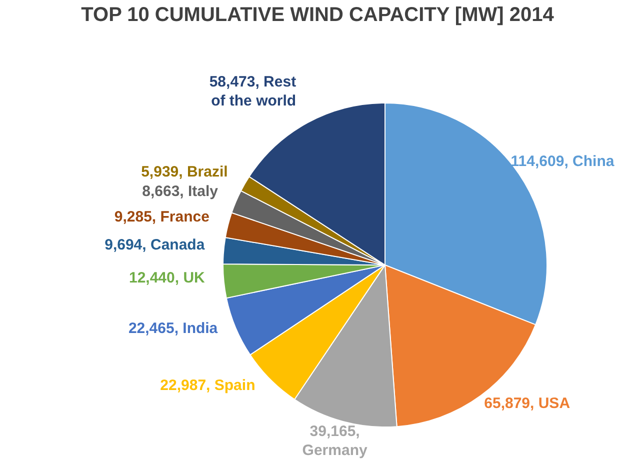  I want to click on slice-label: 114,609, China, so click(562, 161).